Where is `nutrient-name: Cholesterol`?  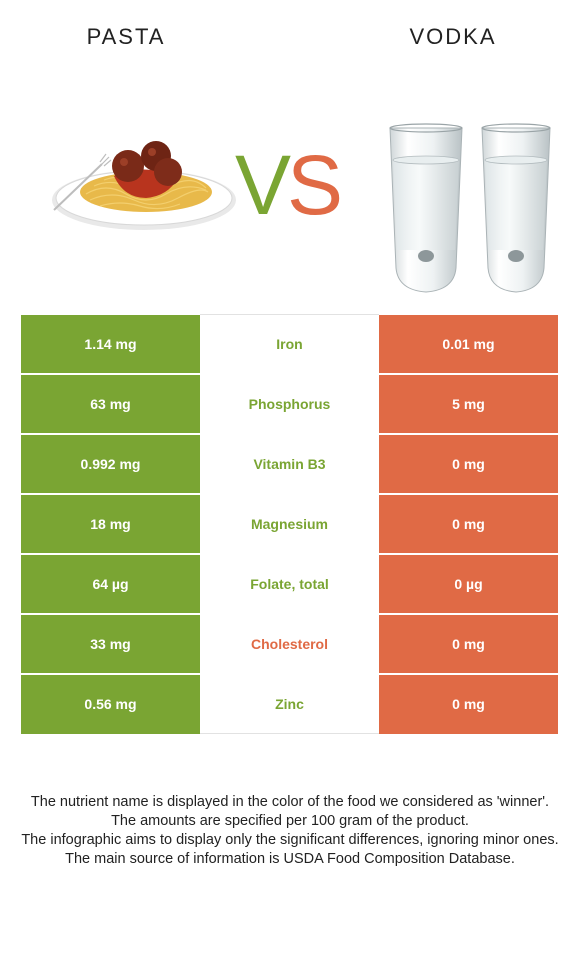 nutrient-name: Cholesterol is located at coordinates (289, 644).